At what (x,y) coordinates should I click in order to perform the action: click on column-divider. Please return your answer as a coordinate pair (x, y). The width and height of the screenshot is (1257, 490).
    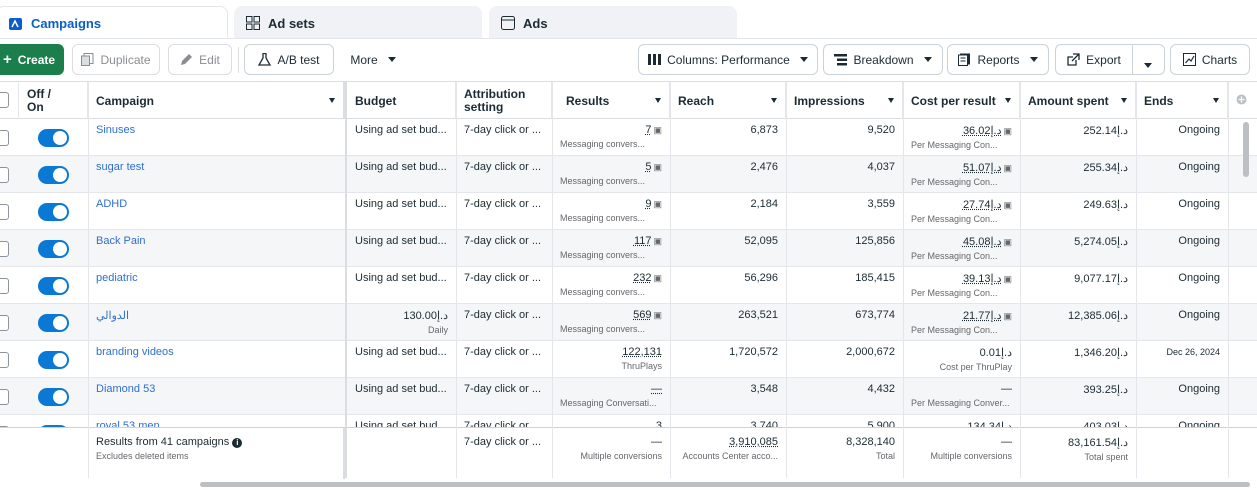
    Looking at the image, I should click on (1136, 279).